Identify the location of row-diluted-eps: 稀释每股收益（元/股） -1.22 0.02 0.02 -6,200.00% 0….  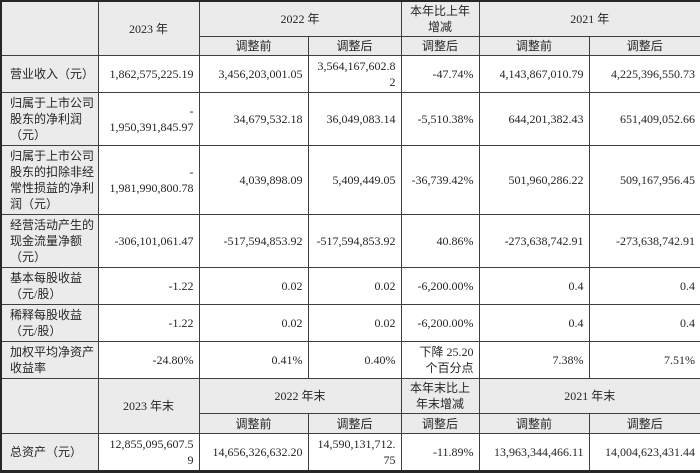
(350, 323).